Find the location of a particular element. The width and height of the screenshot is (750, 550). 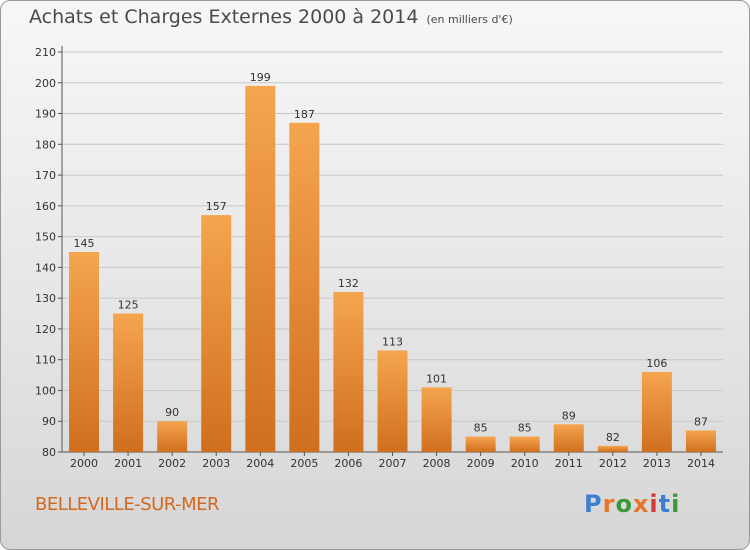

y-tick-label: 200 is located at coordinates (45, 83).